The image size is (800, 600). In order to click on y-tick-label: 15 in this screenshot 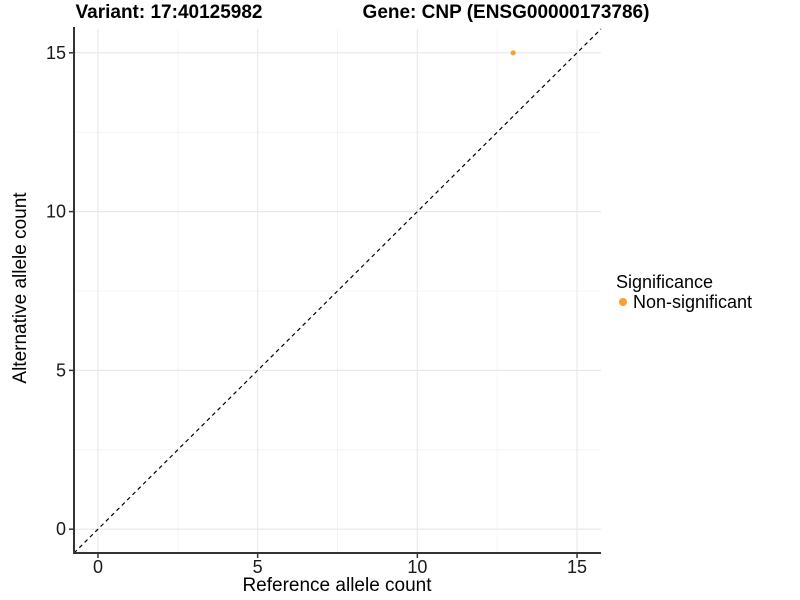, I will do `click(56, 53)`.